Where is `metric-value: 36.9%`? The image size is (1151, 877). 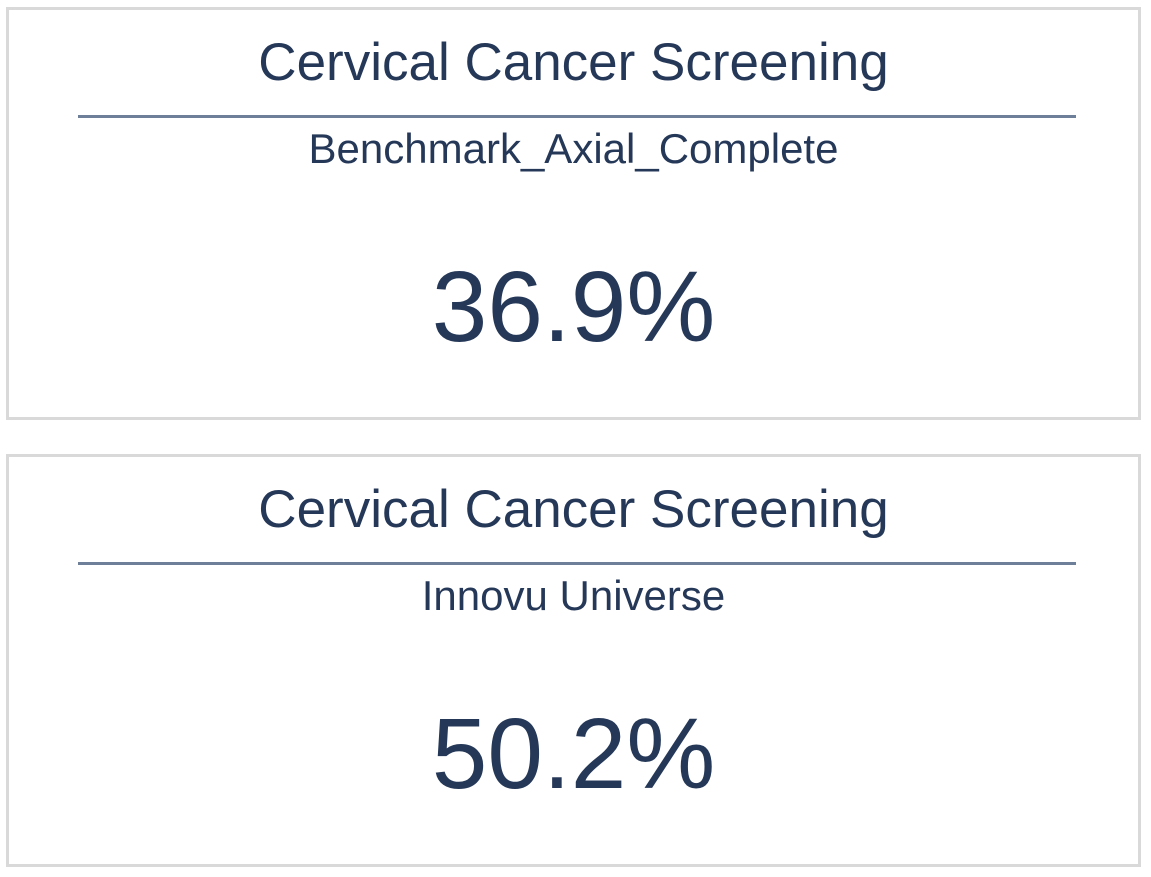
metric-value: 36.9% is located at coordinates (573, 307).